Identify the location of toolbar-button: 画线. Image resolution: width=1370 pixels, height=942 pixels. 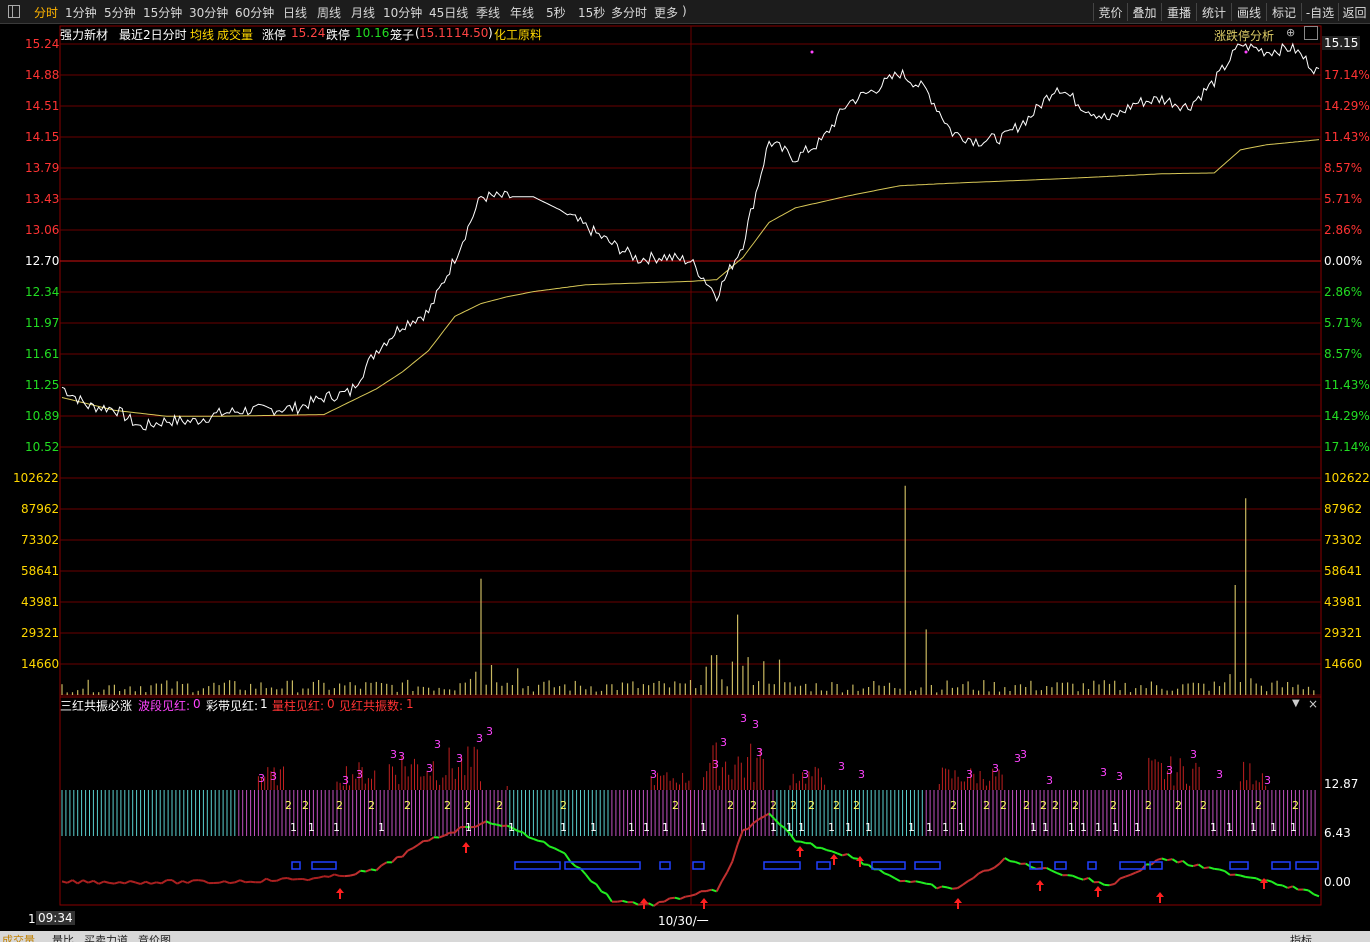
(1248, 12).